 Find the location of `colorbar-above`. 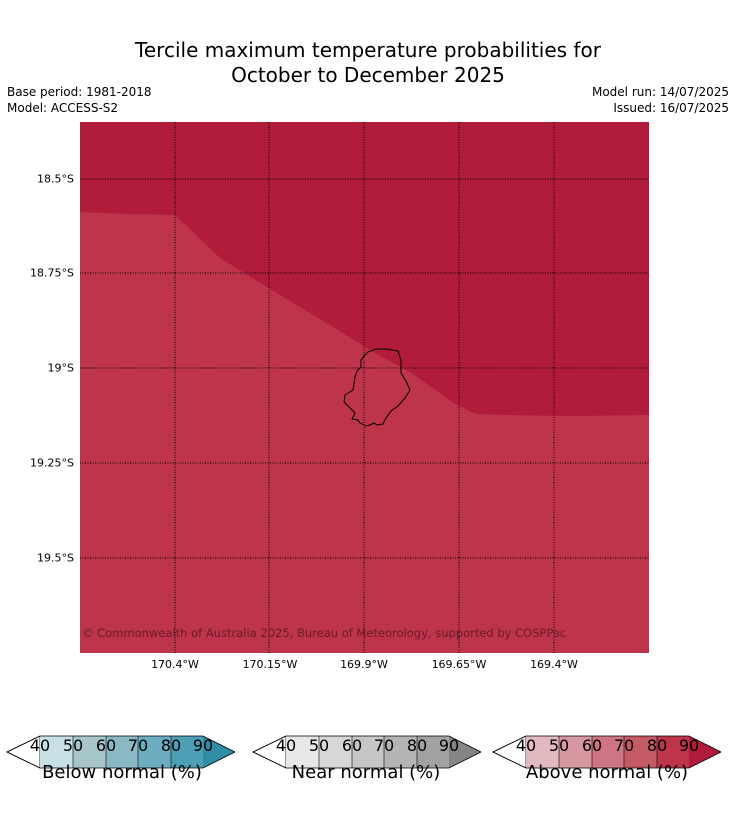

colorbar-above is located at coordinates (606, 752).